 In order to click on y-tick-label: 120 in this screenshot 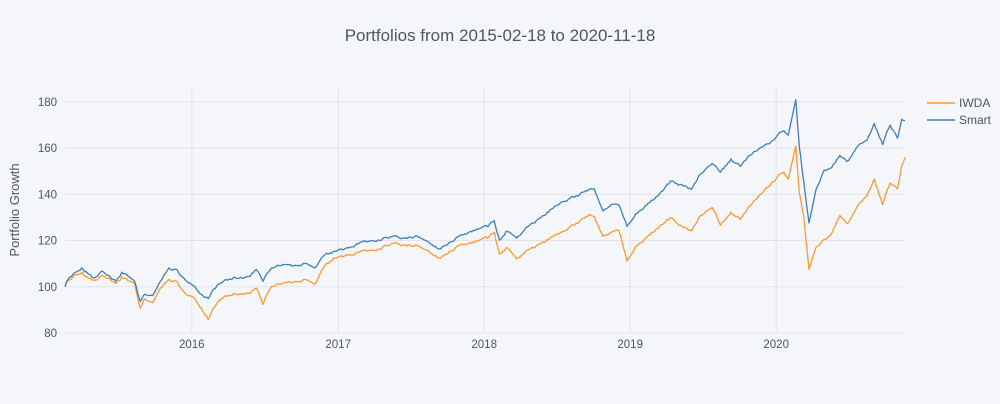, I will do `click(47, 242)`.